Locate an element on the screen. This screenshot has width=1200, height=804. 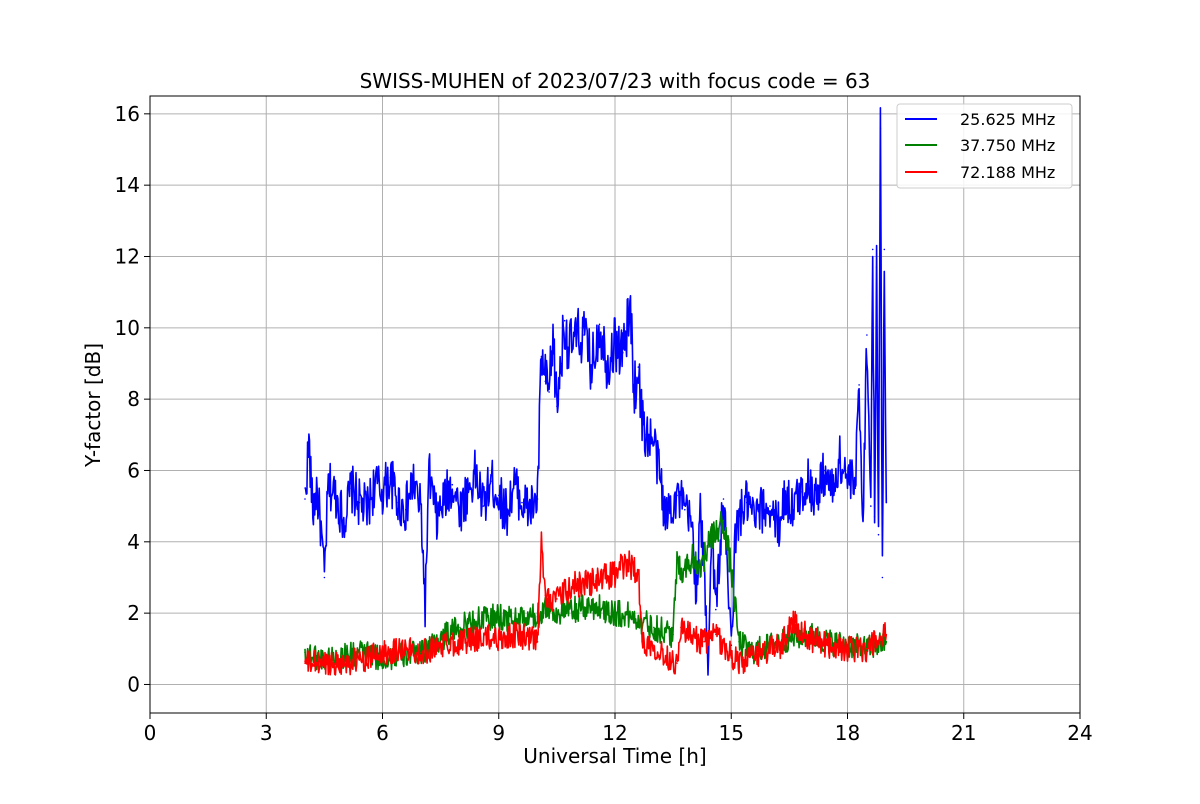
y-tick-label: 12 is located at coordinates (127, 256).